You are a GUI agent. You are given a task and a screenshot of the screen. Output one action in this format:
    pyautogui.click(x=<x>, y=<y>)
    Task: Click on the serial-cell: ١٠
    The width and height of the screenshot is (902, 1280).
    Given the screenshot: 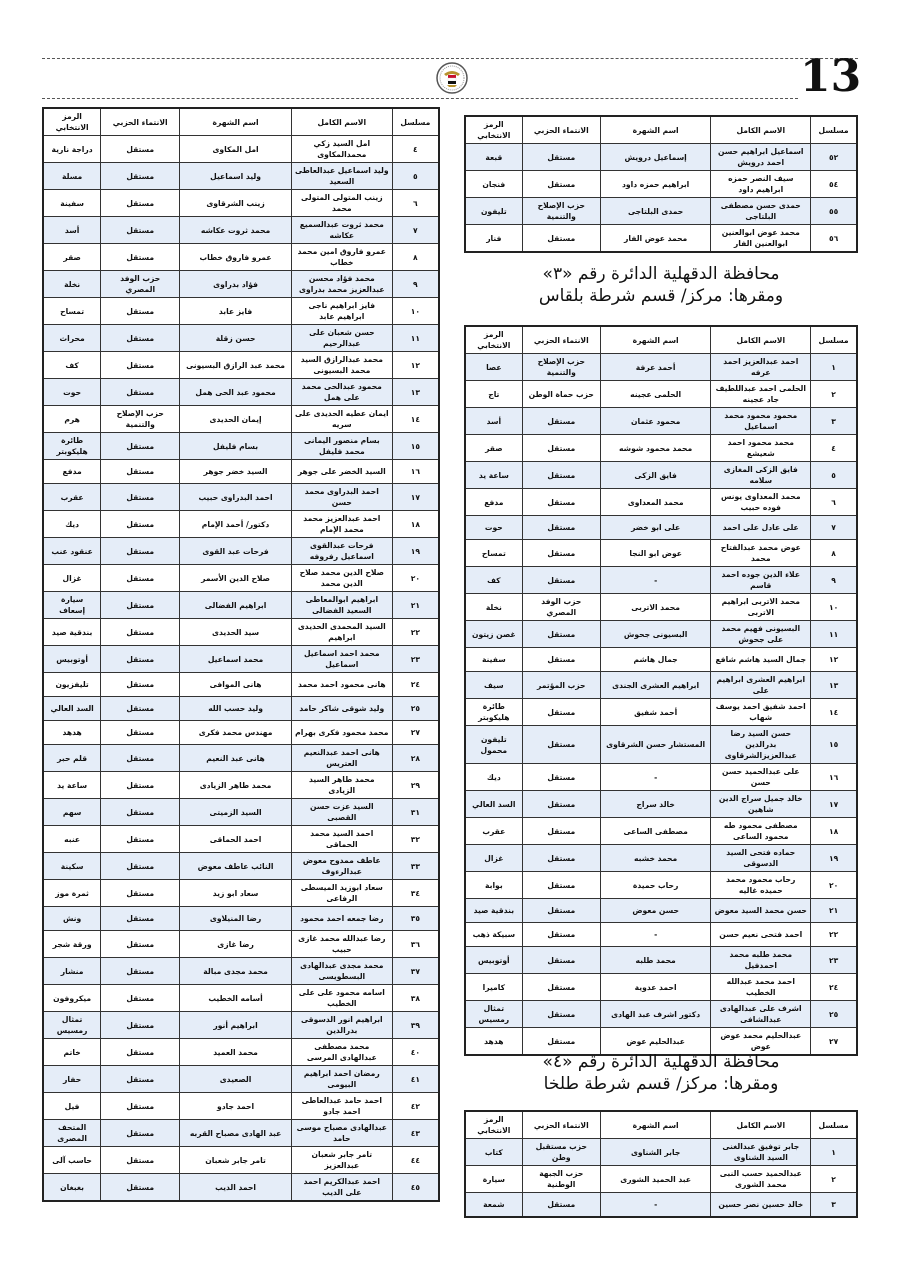 What is the action you would take?
    pyautogui.click(x=415, y=311)
    